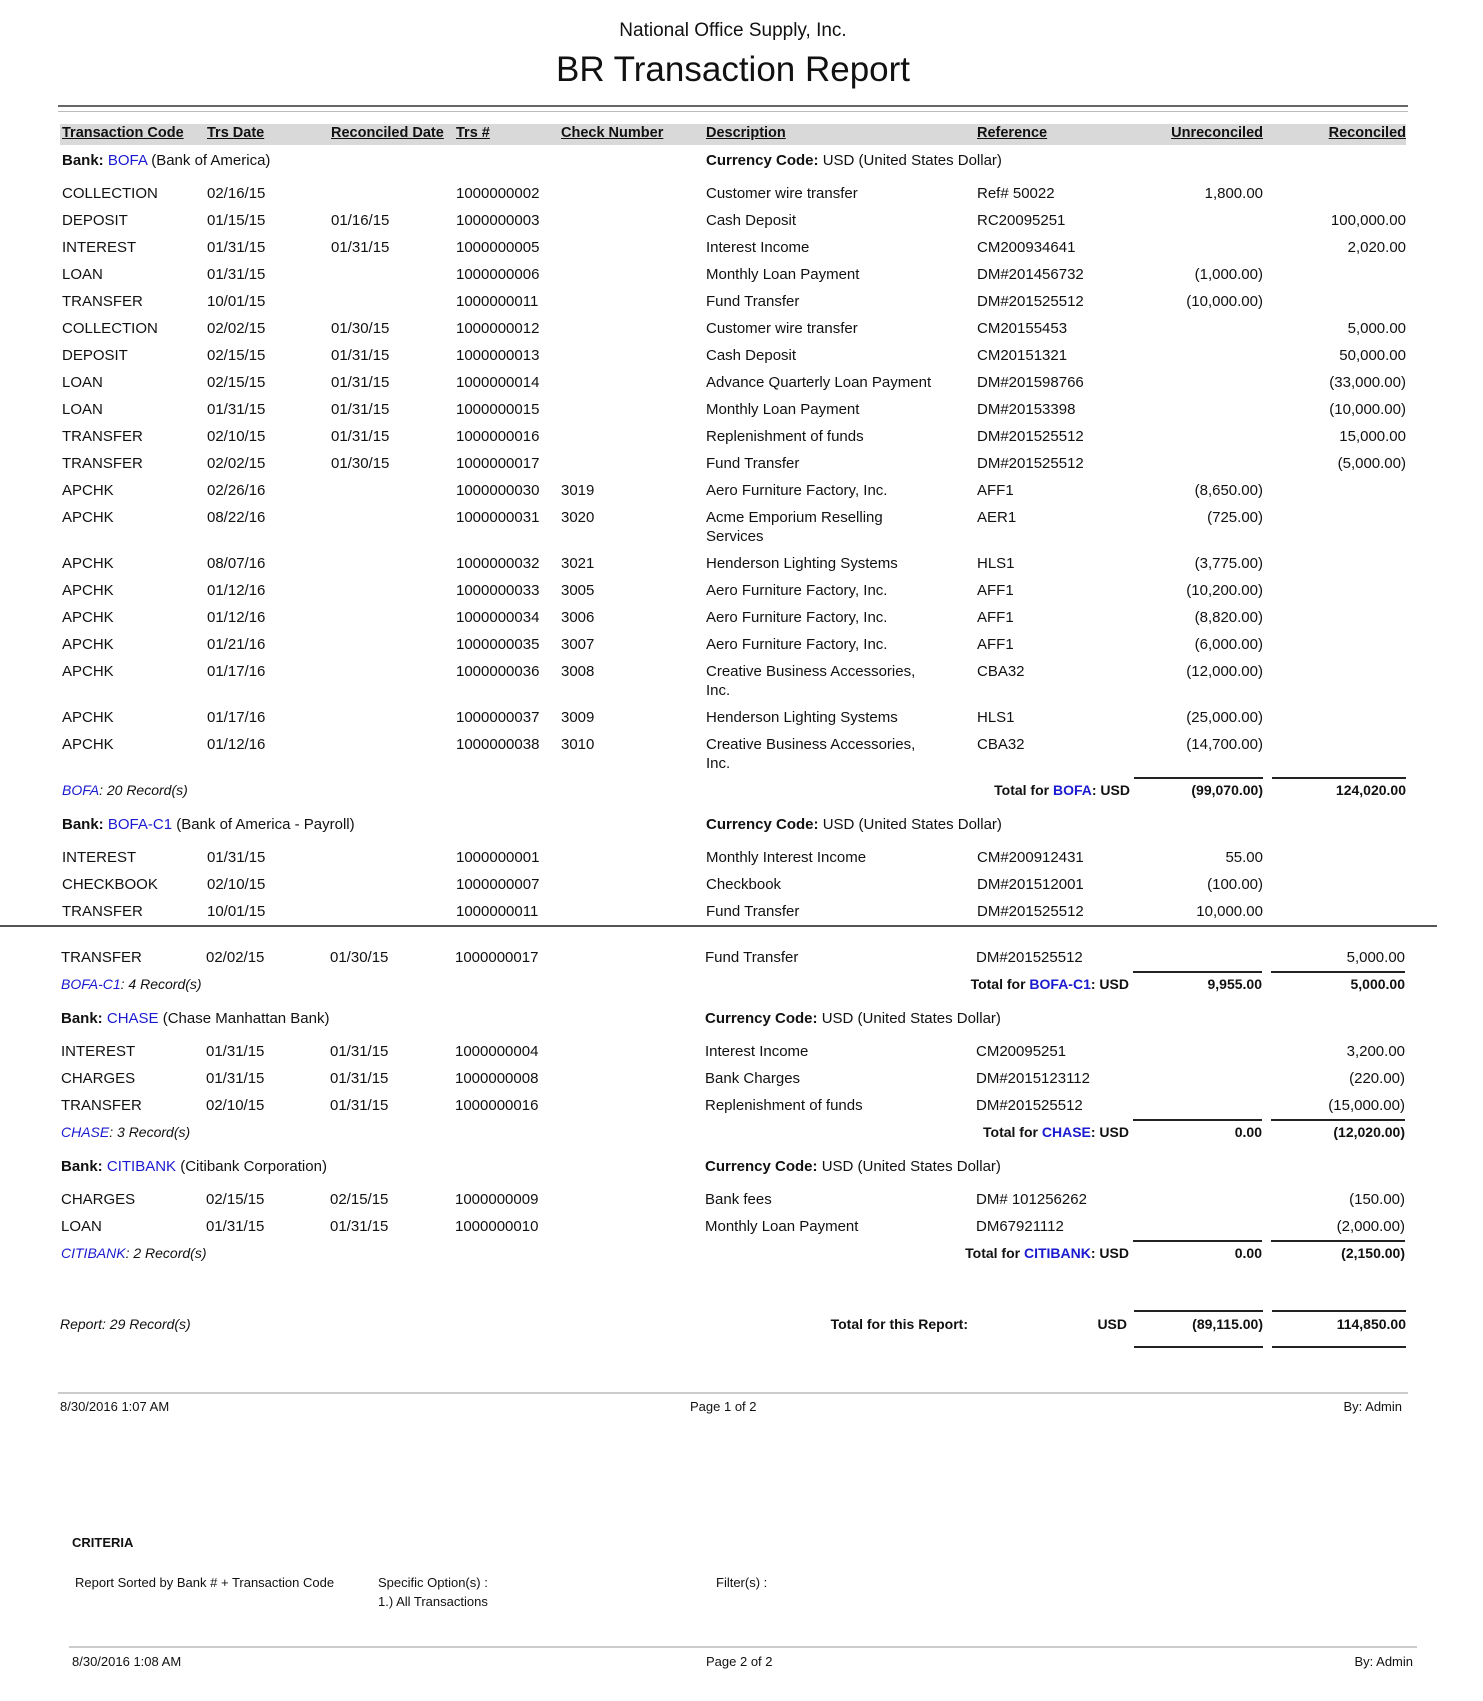 This screenshot has height=1701, width=1483. Describe the element at coordinates (738, 1199) in the screenshot. I see `tx-description: Bank fees` at that location.